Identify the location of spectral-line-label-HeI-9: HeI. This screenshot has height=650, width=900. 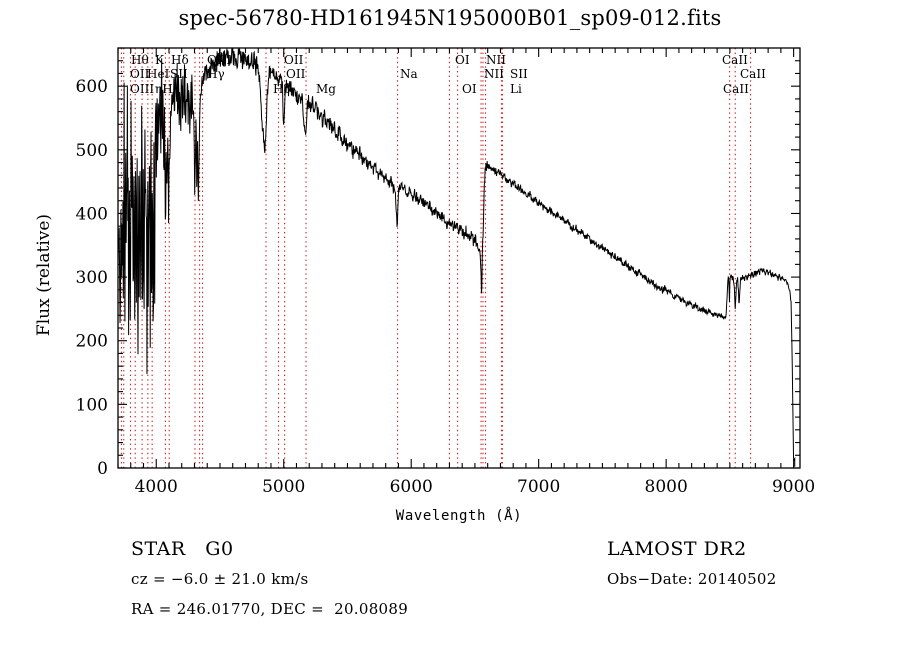
(158, 74).